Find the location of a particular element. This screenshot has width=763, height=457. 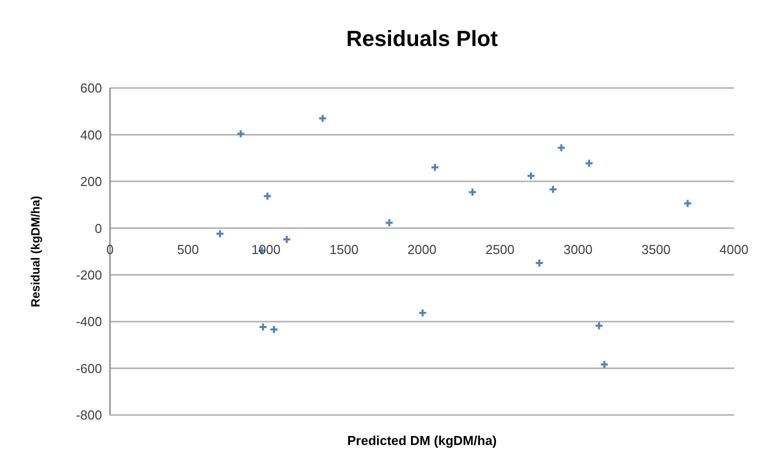

x-axis-title: Predicted DM (kgDM/ha) is located at coordinates (422, 440).